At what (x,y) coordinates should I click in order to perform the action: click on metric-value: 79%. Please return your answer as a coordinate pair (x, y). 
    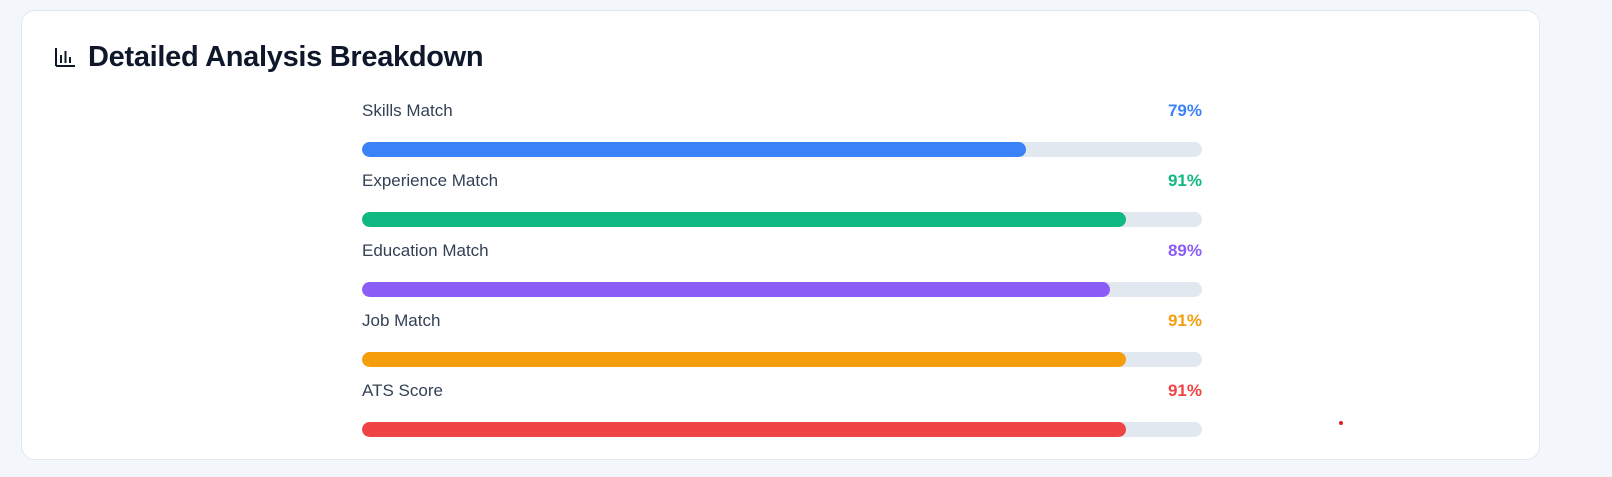
    Looking at the image, I should click on (1184, 110).